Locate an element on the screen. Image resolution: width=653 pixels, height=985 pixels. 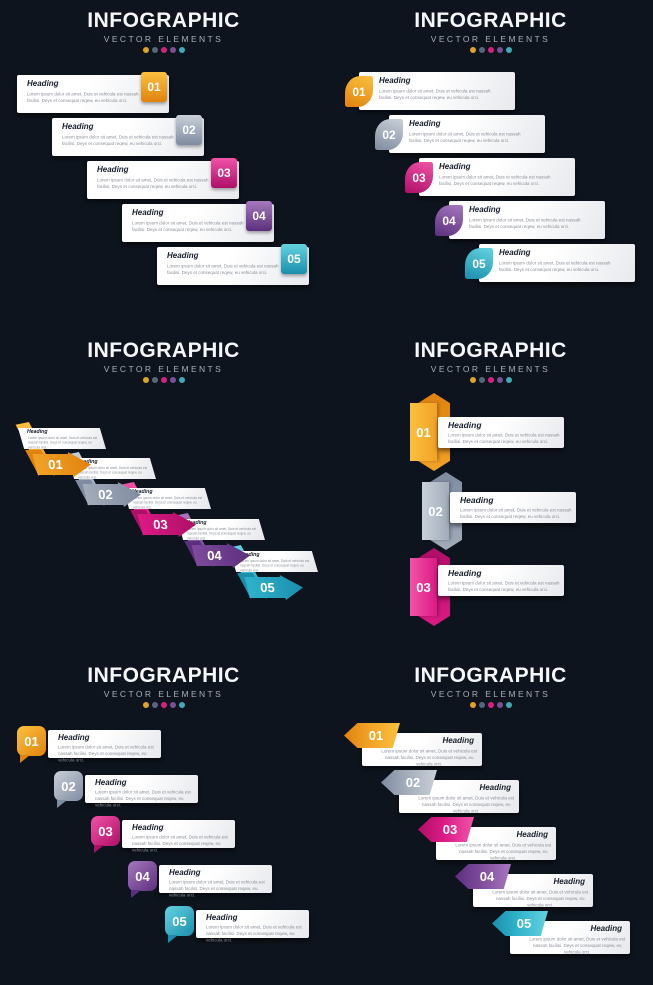
speech-bubble-badge: 03 is located at coordinates (105, 831).